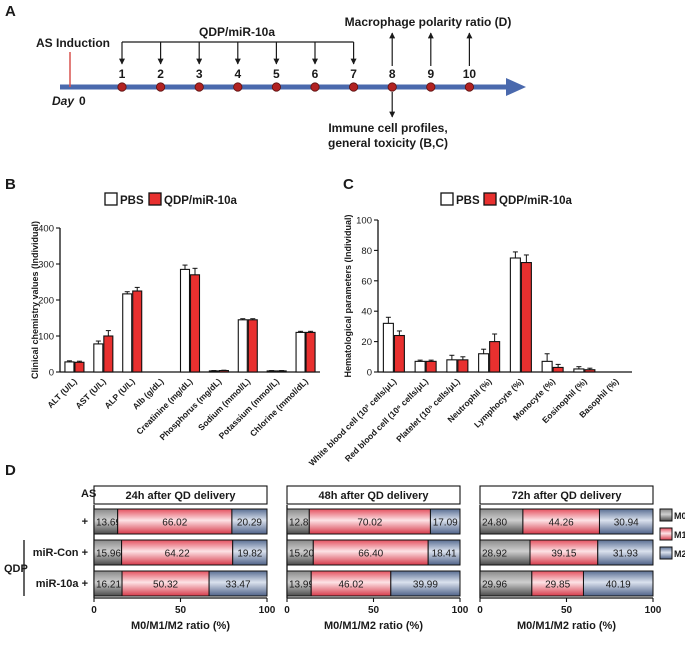  What do you see at coordinates (387, 128) in the screenshot?
I see `immune-label-line1: Immune cell profiles,` at bounding box center [387, 128].